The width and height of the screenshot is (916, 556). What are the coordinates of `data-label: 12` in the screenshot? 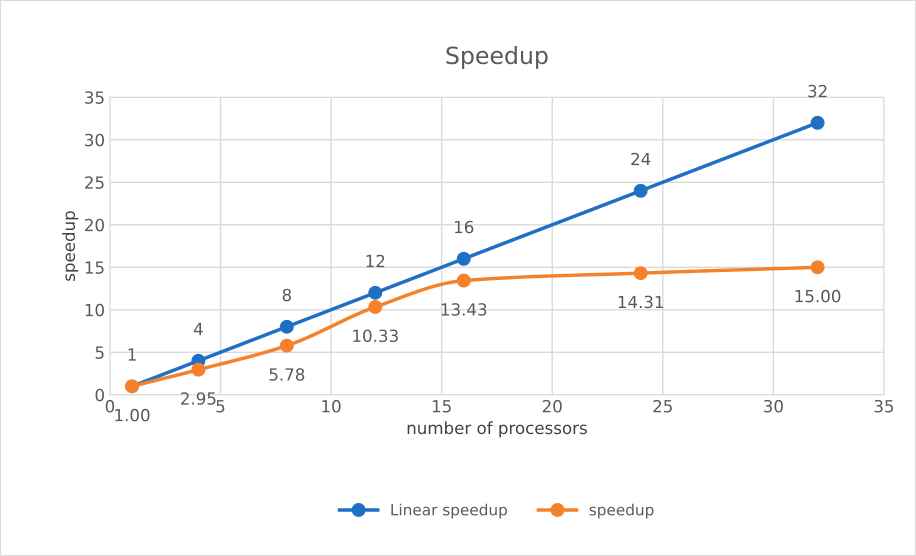 It's located at (375, 261).